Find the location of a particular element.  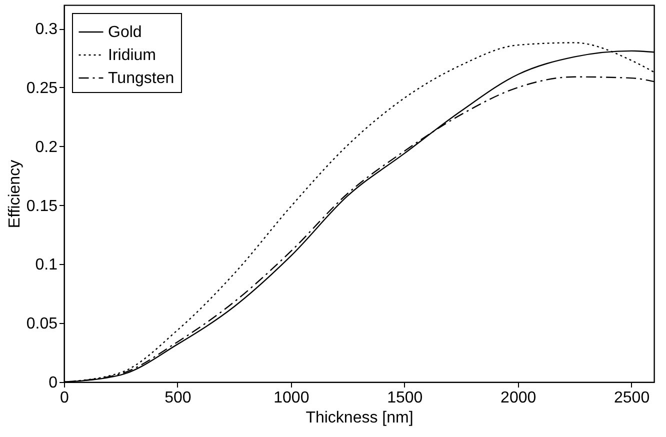

legend-label: Gold is located at coordinates (125, 32).